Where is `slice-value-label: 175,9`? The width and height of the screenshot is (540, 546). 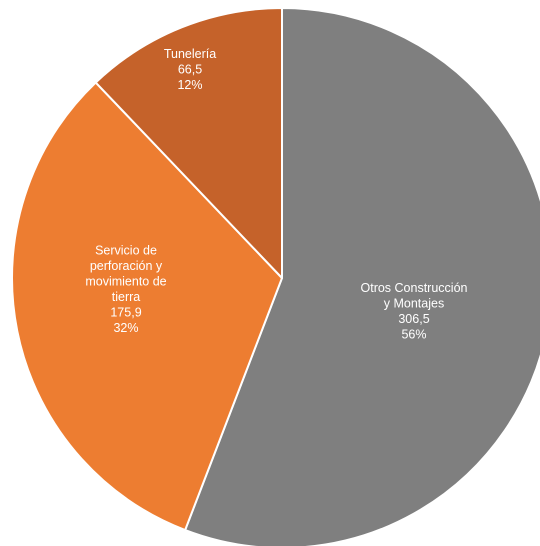 slice-value-label: 175,9 is located at coordinates (125, 313).